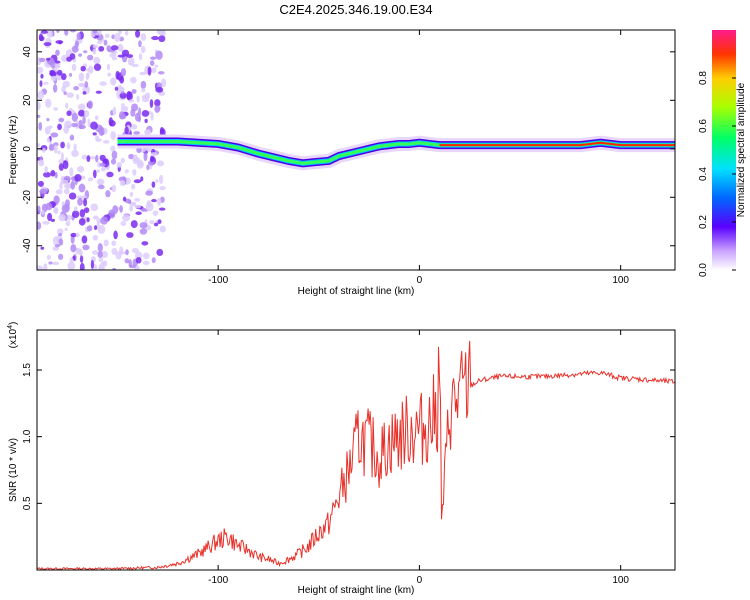  What do you see at coordinates (13, 335) in the screenshot?
I see `scale-factor-label: (x104)` at bounding box center [13, 335].